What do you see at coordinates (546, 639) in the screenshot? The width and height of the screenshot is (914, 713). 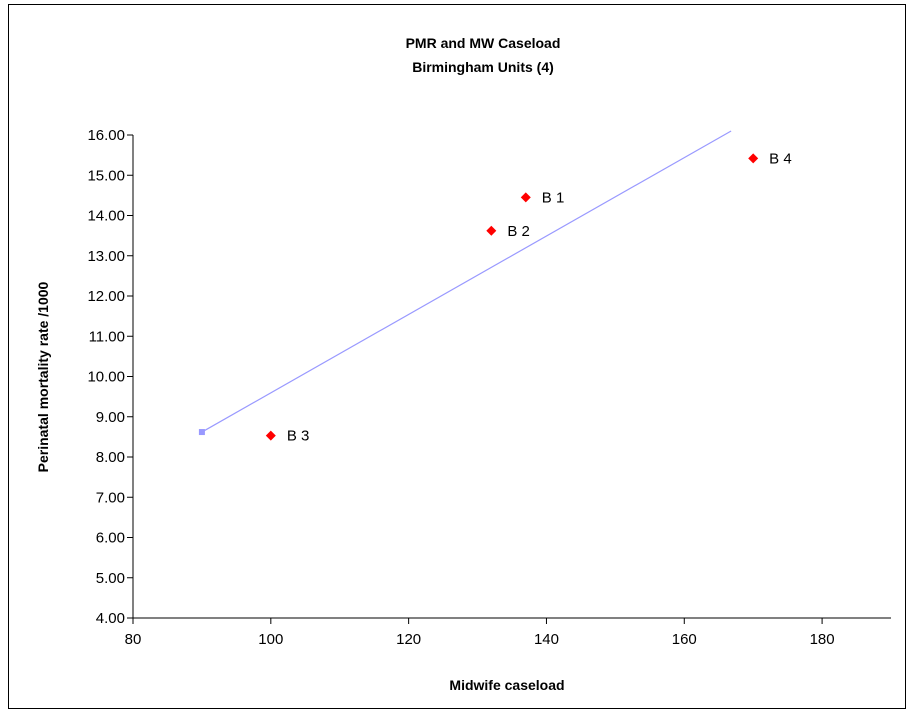 I see `x-tick-label: 140` at bounding box center [546, 639].